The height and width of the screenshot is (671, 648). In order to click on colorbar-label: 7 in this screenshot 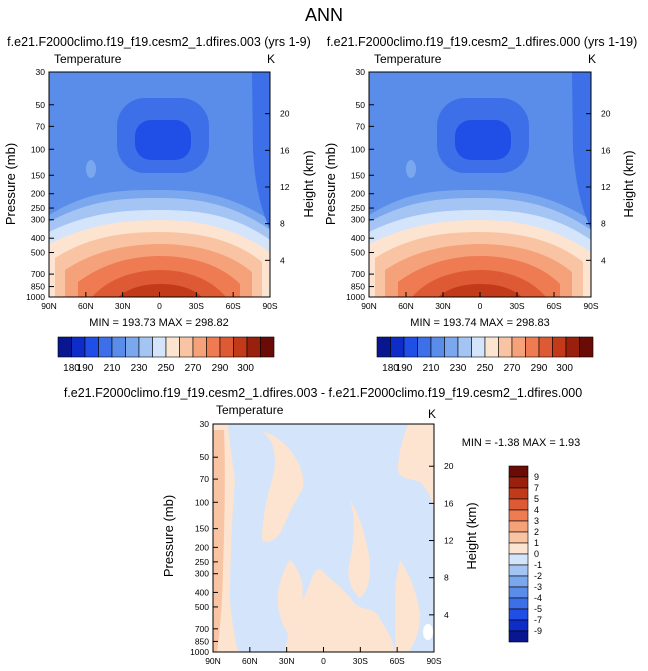, I will do `click(536, 488)`.